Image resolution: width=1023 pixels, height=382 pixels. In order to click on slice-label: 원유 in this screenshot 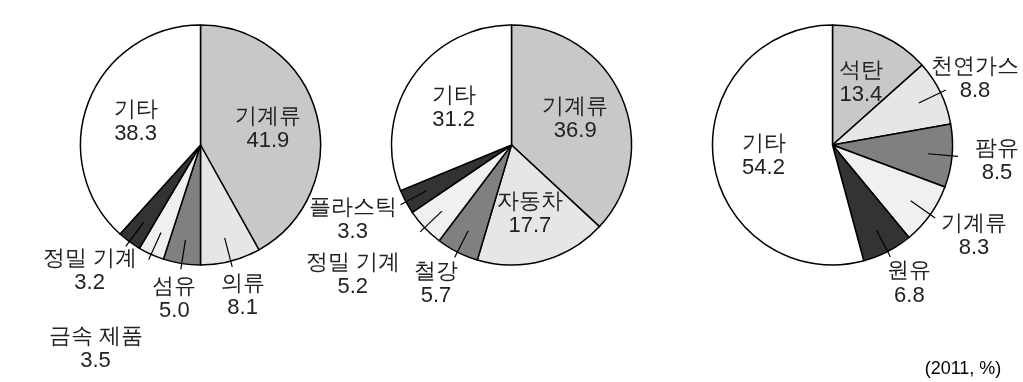, I will do `click(909, 270)`.